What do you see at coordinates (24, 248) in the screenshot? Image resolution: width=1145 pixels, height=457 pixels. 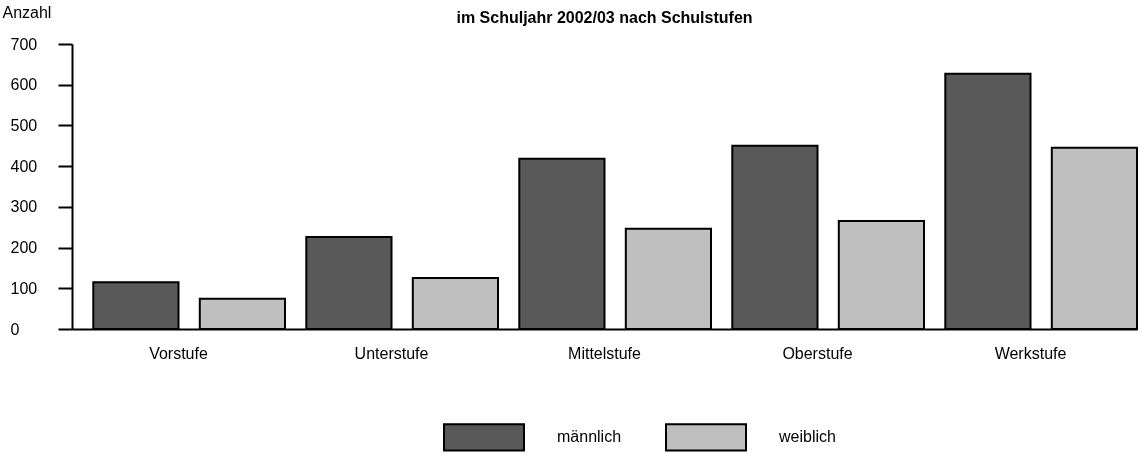 I see `y-tick-label: 200` at bounding box center [24, 248].